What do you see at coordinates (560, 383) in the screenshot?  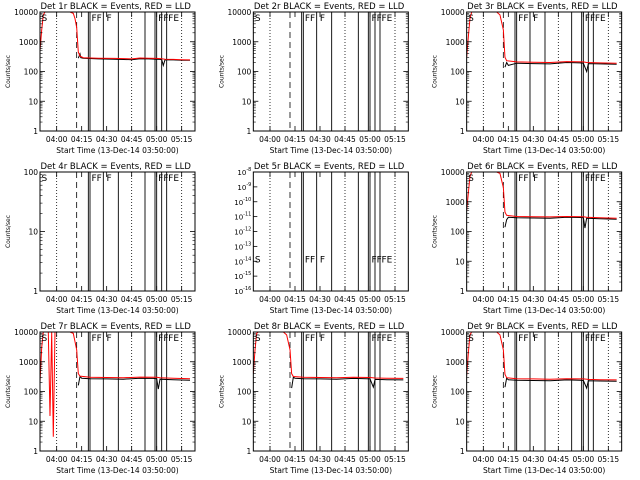 I see `series-events-line` at bounding box center [560, 383].